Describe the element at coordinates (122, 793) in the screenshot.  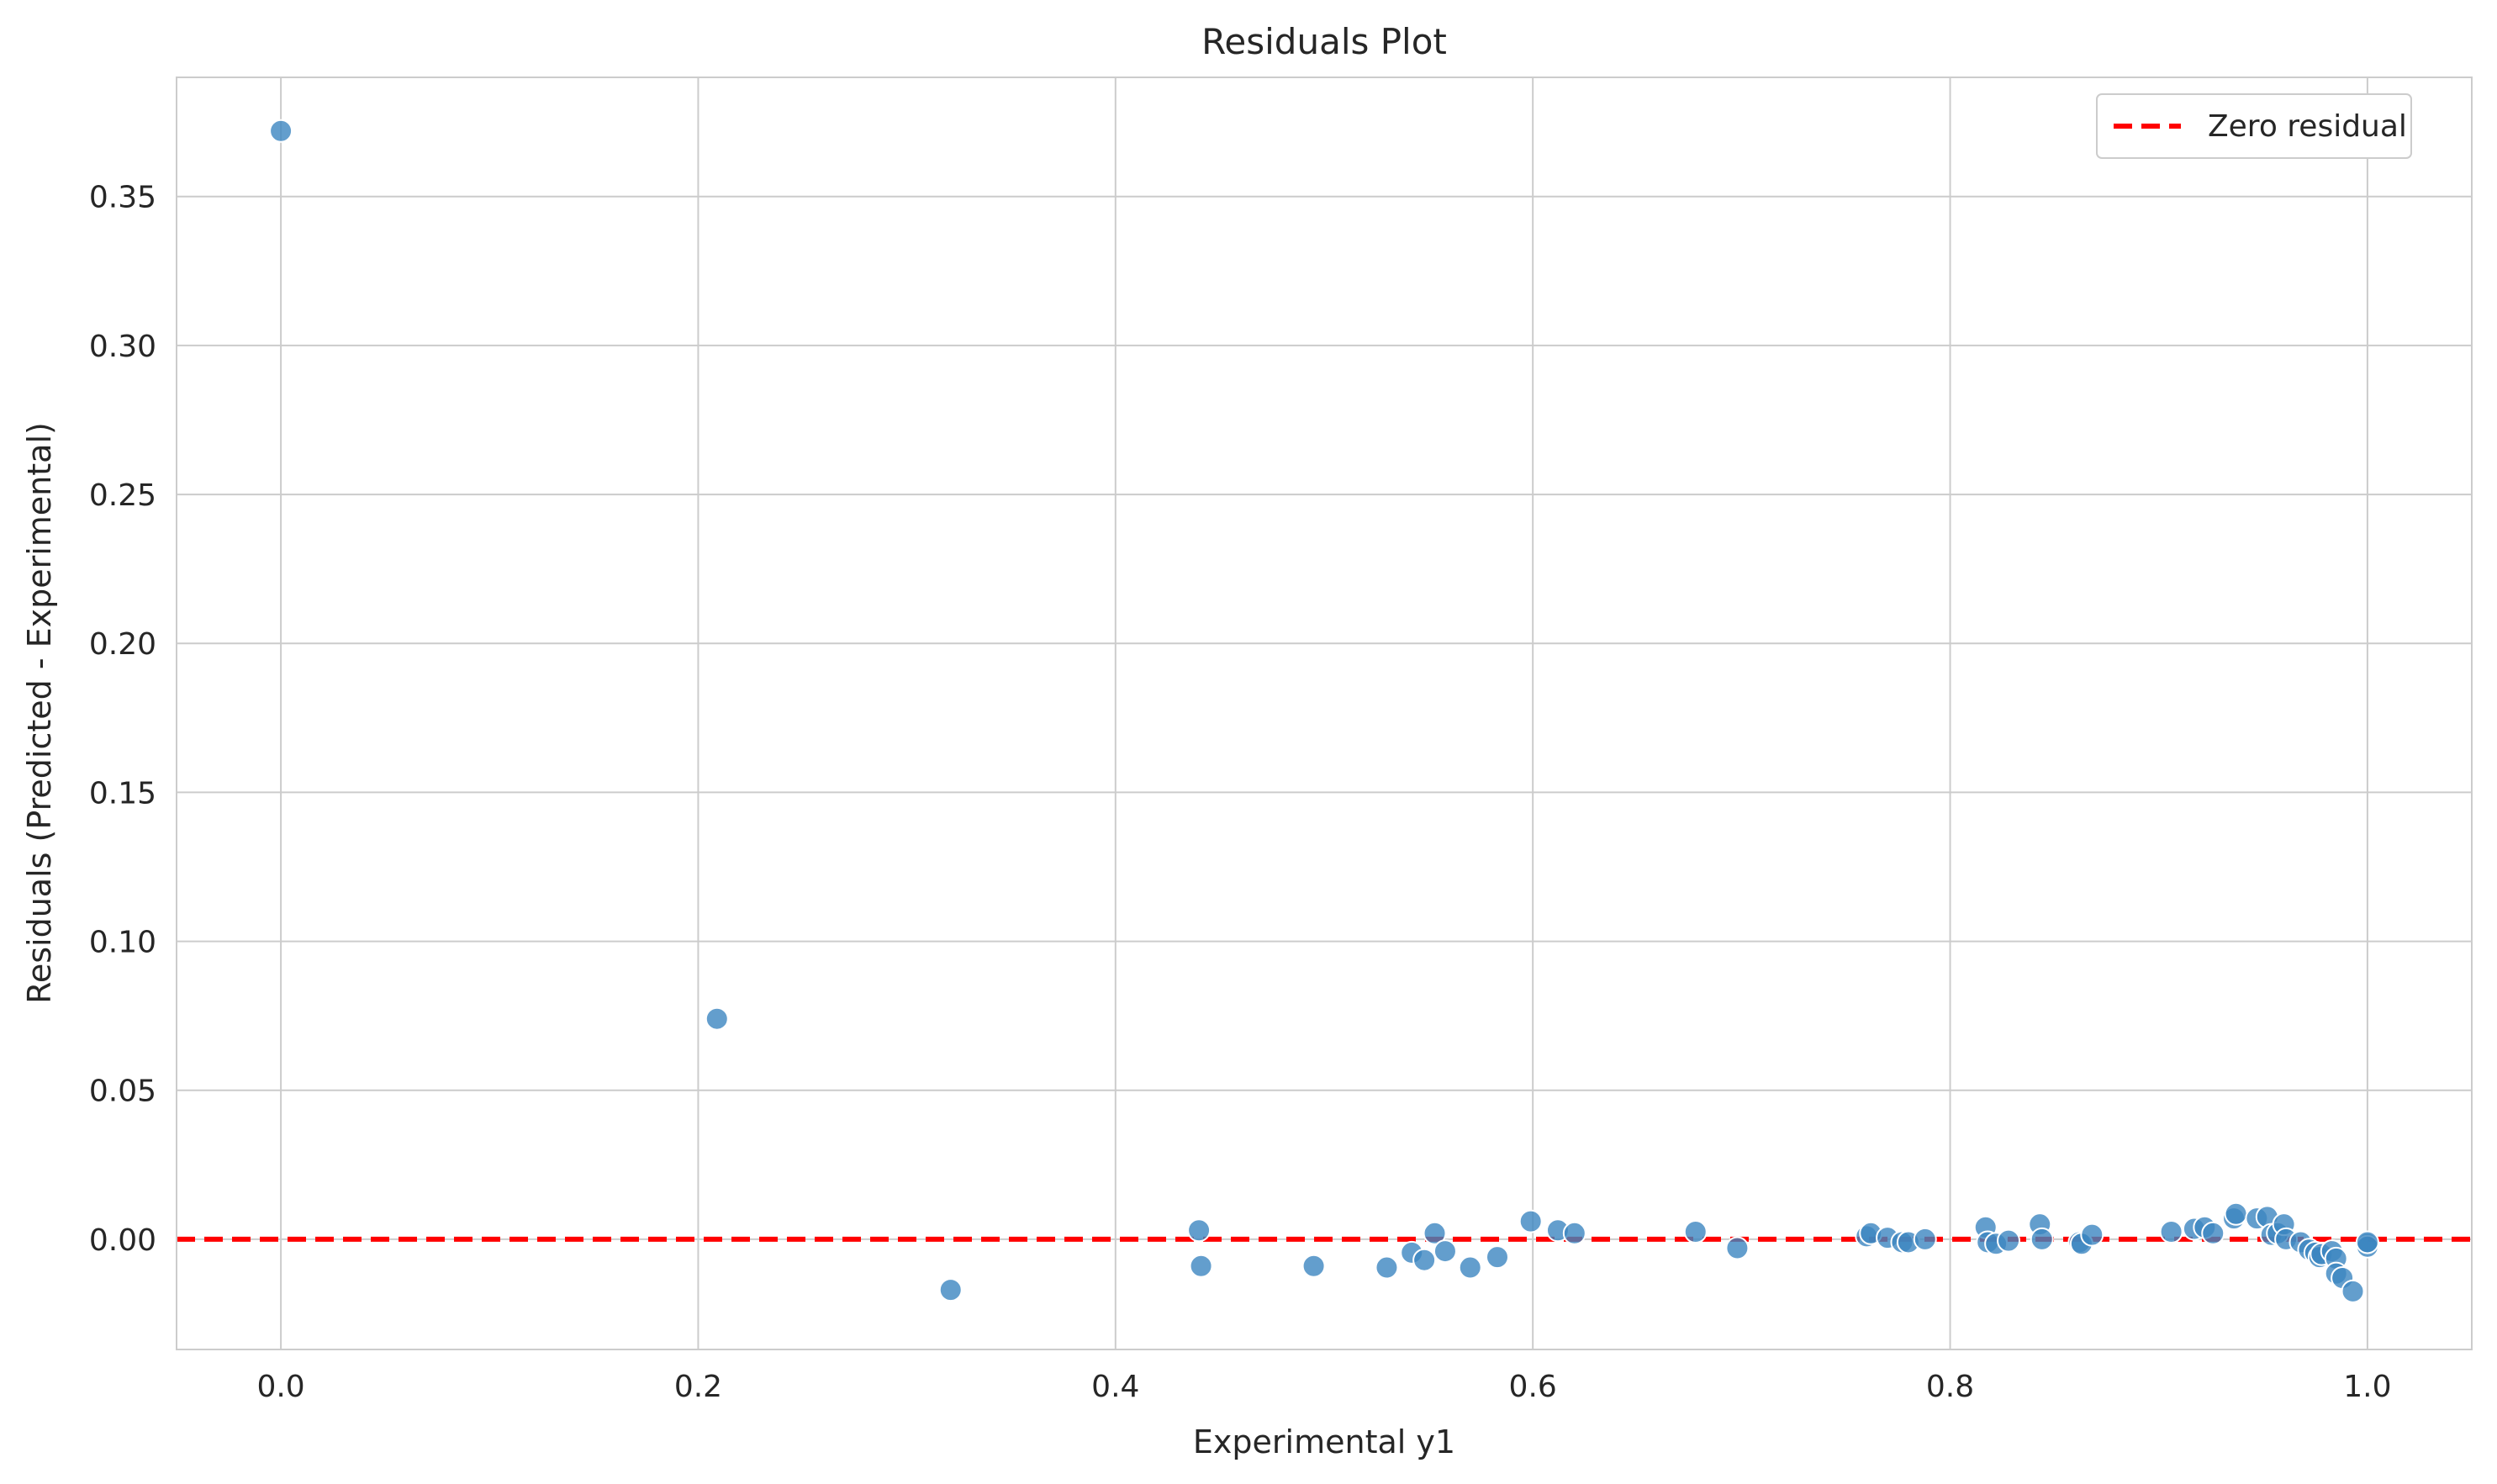
I see `y-tick-label: 0.15` at that location.